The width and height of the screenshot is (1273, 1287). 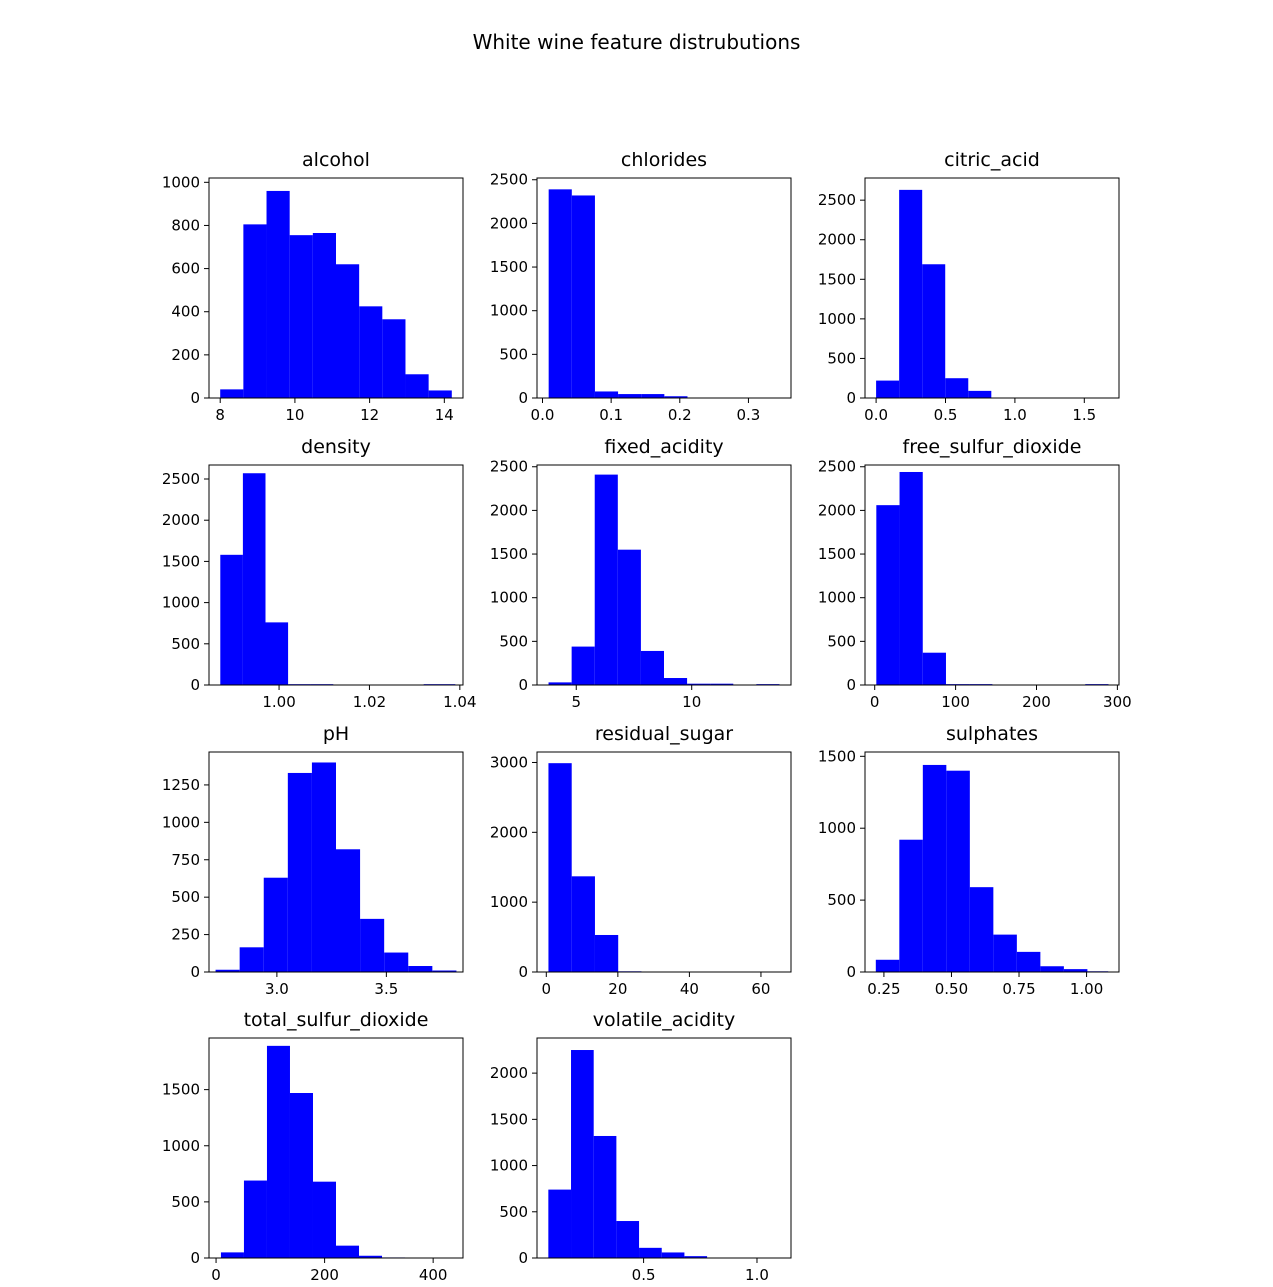 I want to click on x-tick-label: 40, so click(x=689, y=989).